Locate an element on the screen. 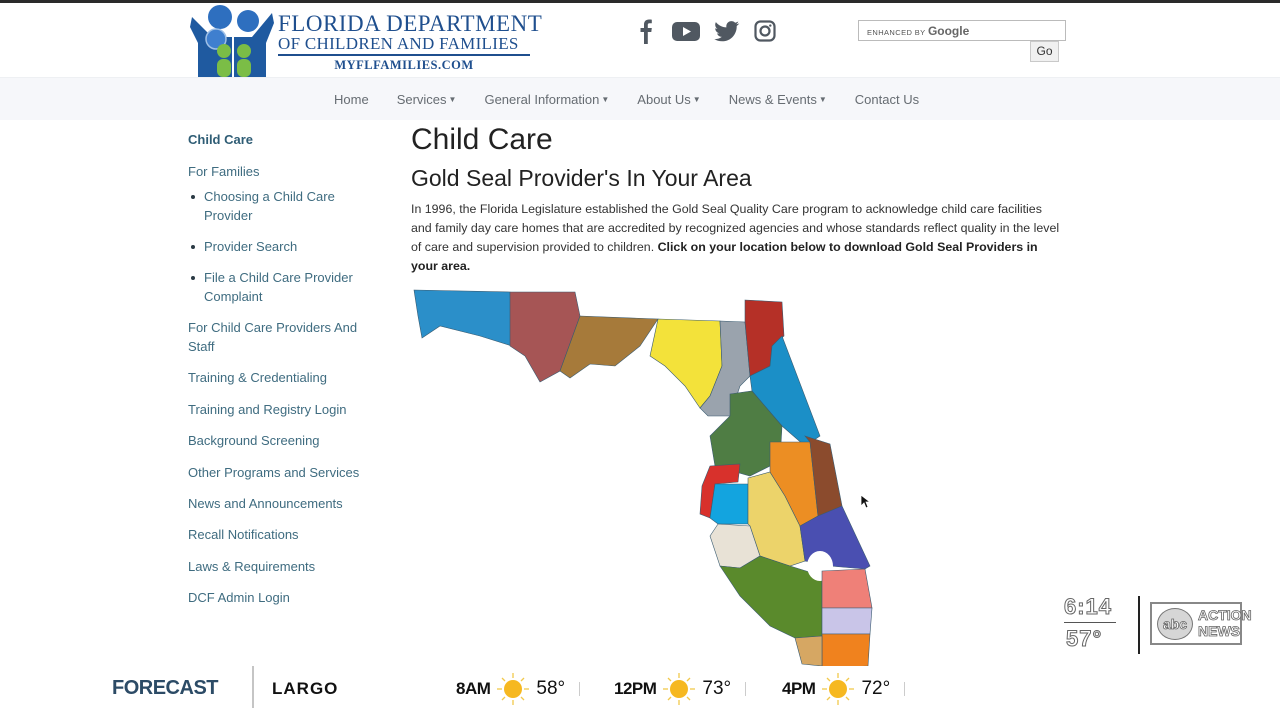 This screenshot has width=1280, height=720. map-region-miami-dade is located at coordinates (846, 651).